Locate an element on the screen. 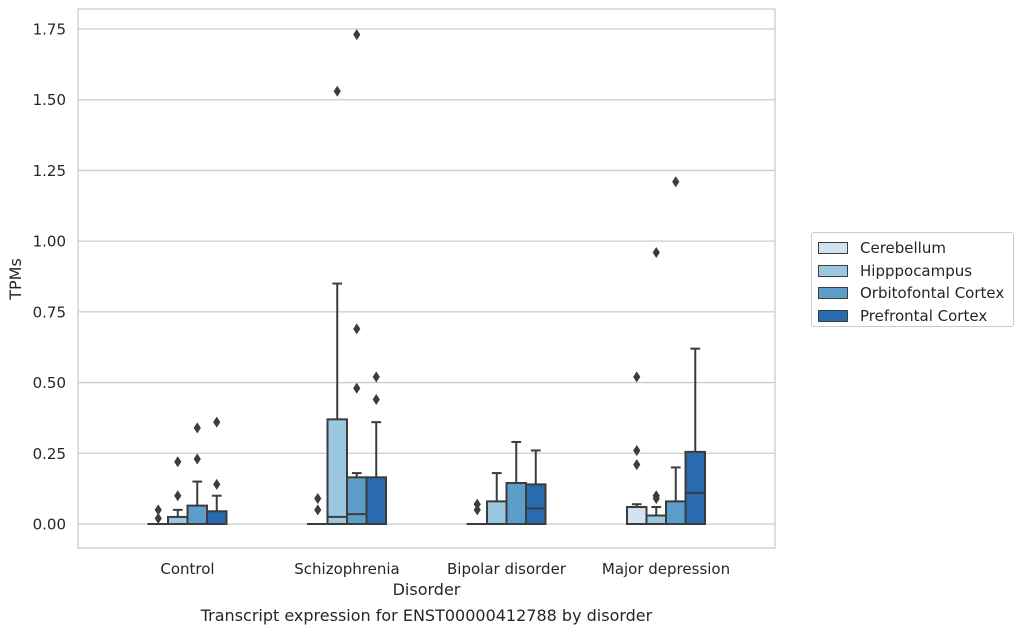 This screenshot has width=1023, height=634. x-tick-label: Schizophrenia is located at coordinates (346, 569).